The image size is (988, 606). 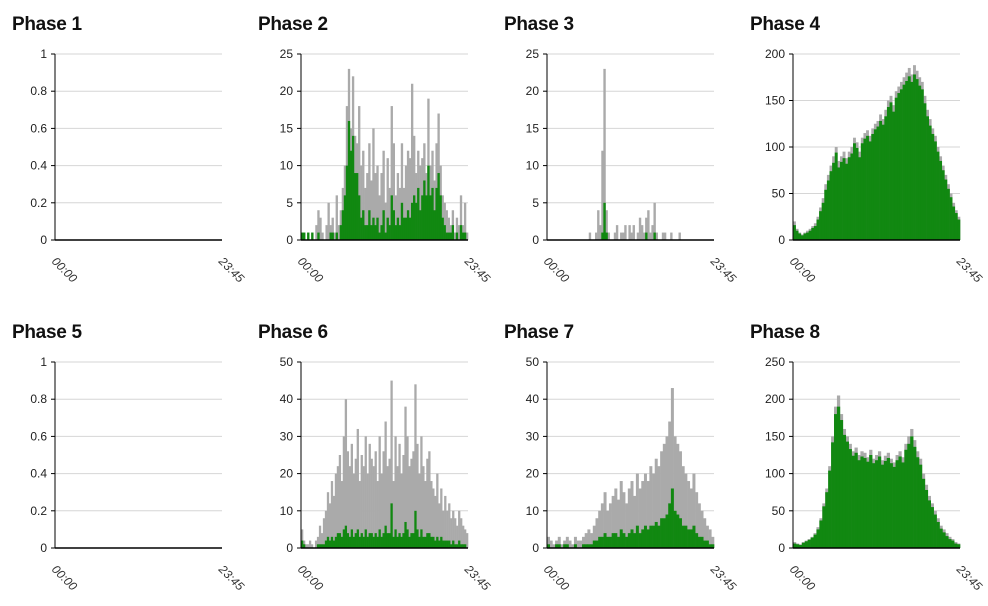 I want to click on y-tick-label: 40, so click(x=287, y=399).